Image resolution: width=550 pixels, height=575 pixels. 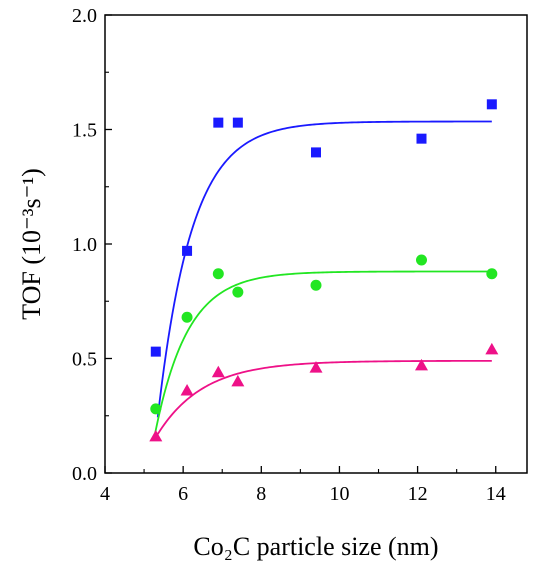 What do you see at coordinates (418, 494) in the screenshot?
I see `x-tick-label: 12` at bounding box center [418, 494].